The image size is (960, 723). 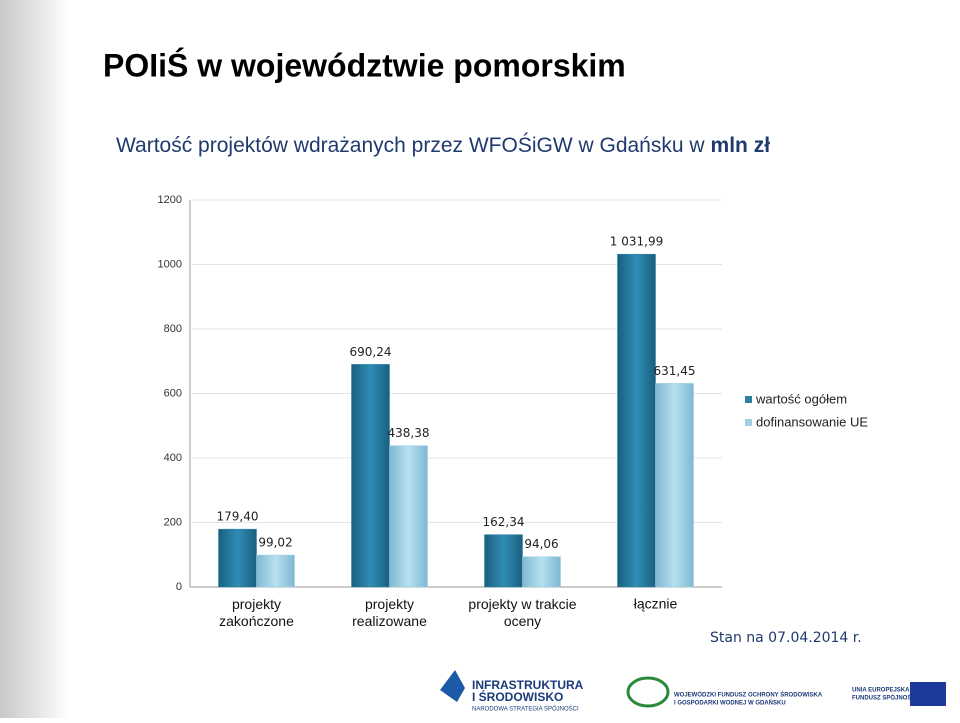 I want to click on value-label: 1 031,99, so click(x=636, y=242).